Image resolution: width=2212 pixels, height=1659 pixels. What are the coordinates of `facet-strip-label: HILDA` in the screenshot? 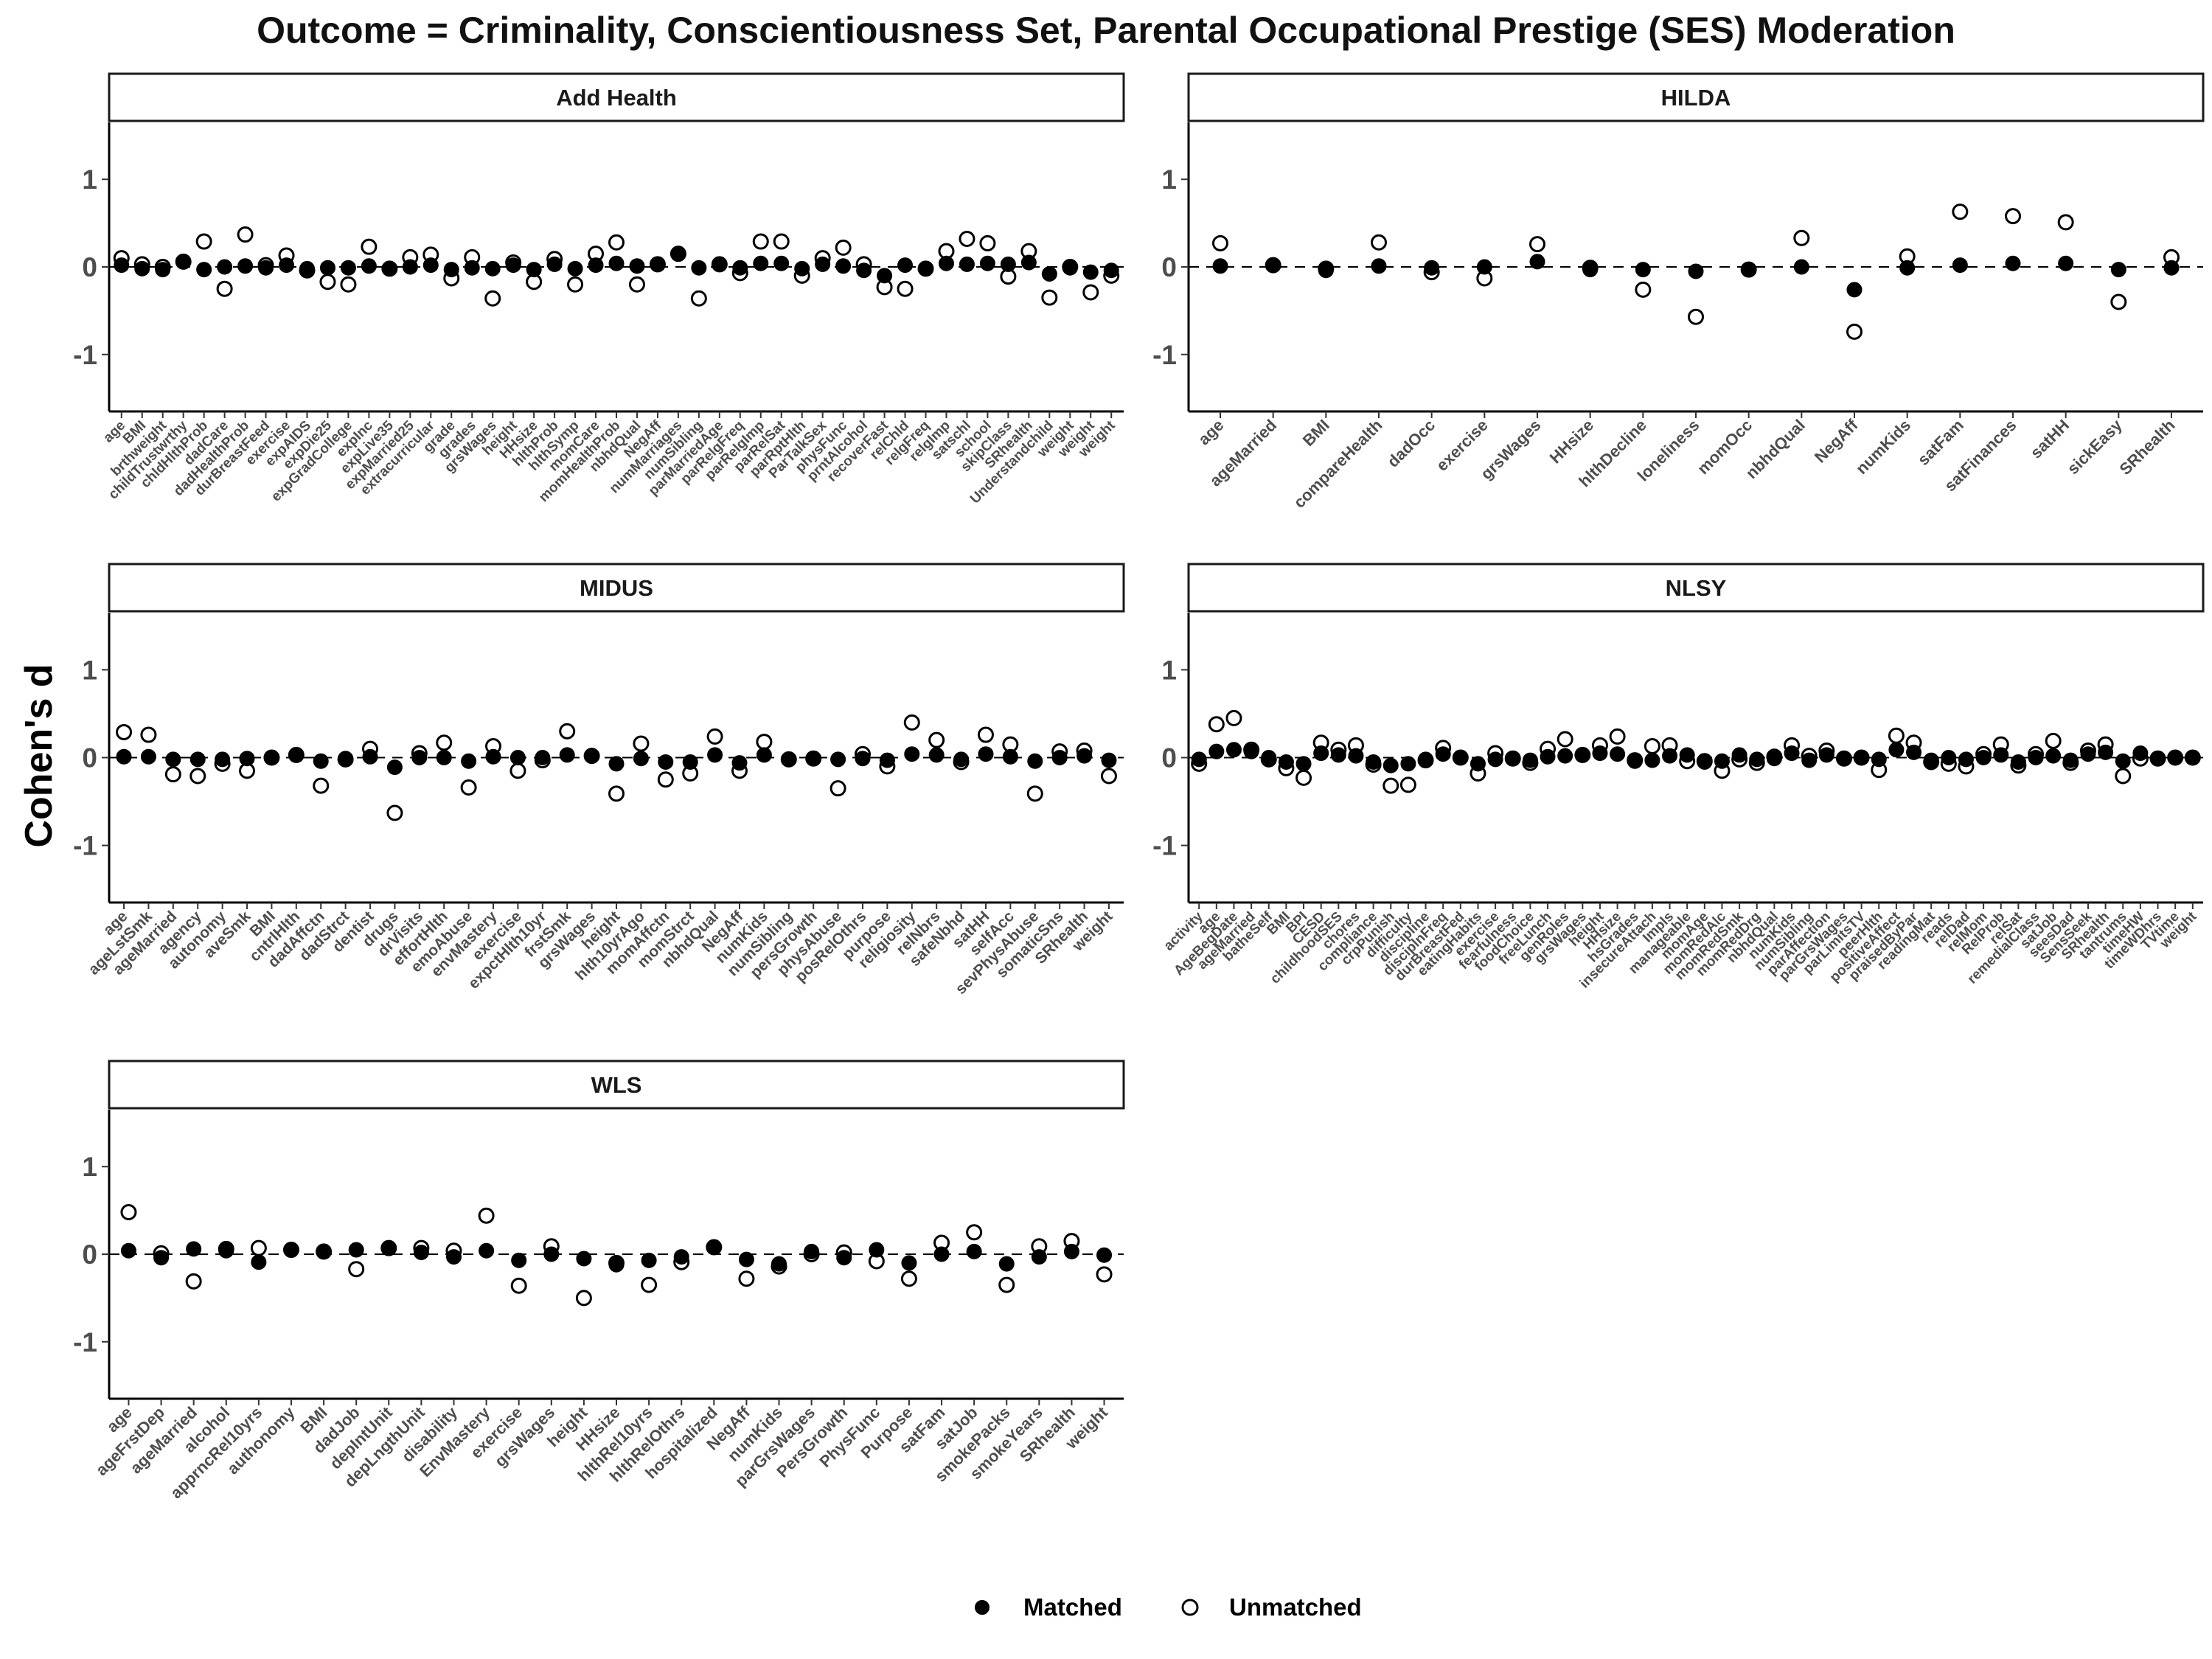 It's located at (1696, 98).